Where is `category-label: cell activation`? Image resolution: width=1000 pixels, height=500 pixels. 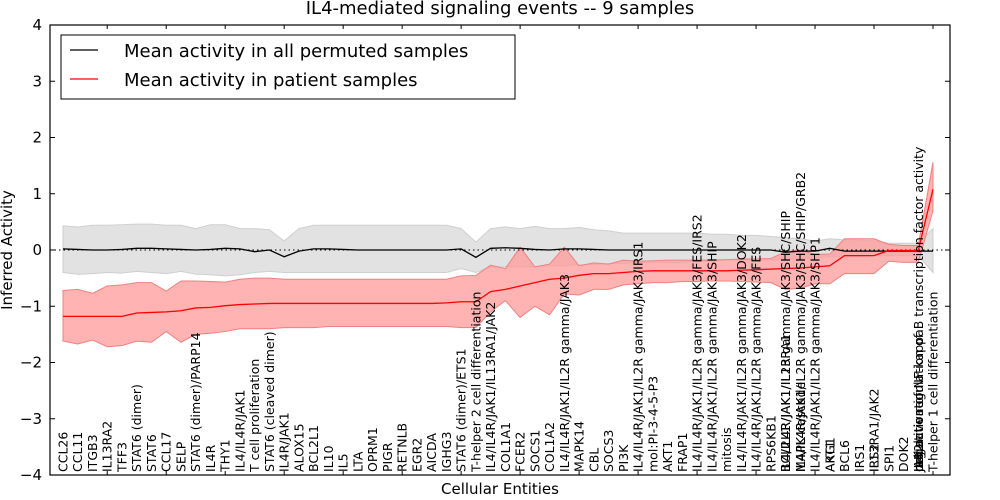
category-label: cell activation is located at coordinates (918, 428).